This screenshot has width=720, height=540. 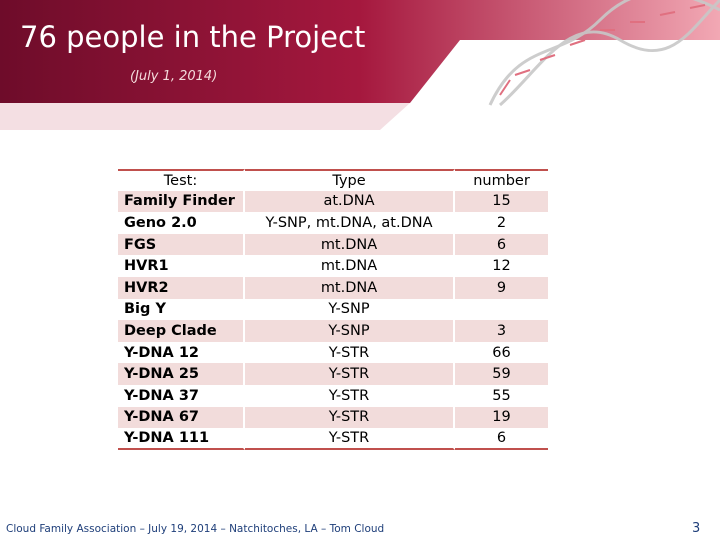 I want to click on table-row: FGS mt.DNA 6, so click(x=333, y=244).